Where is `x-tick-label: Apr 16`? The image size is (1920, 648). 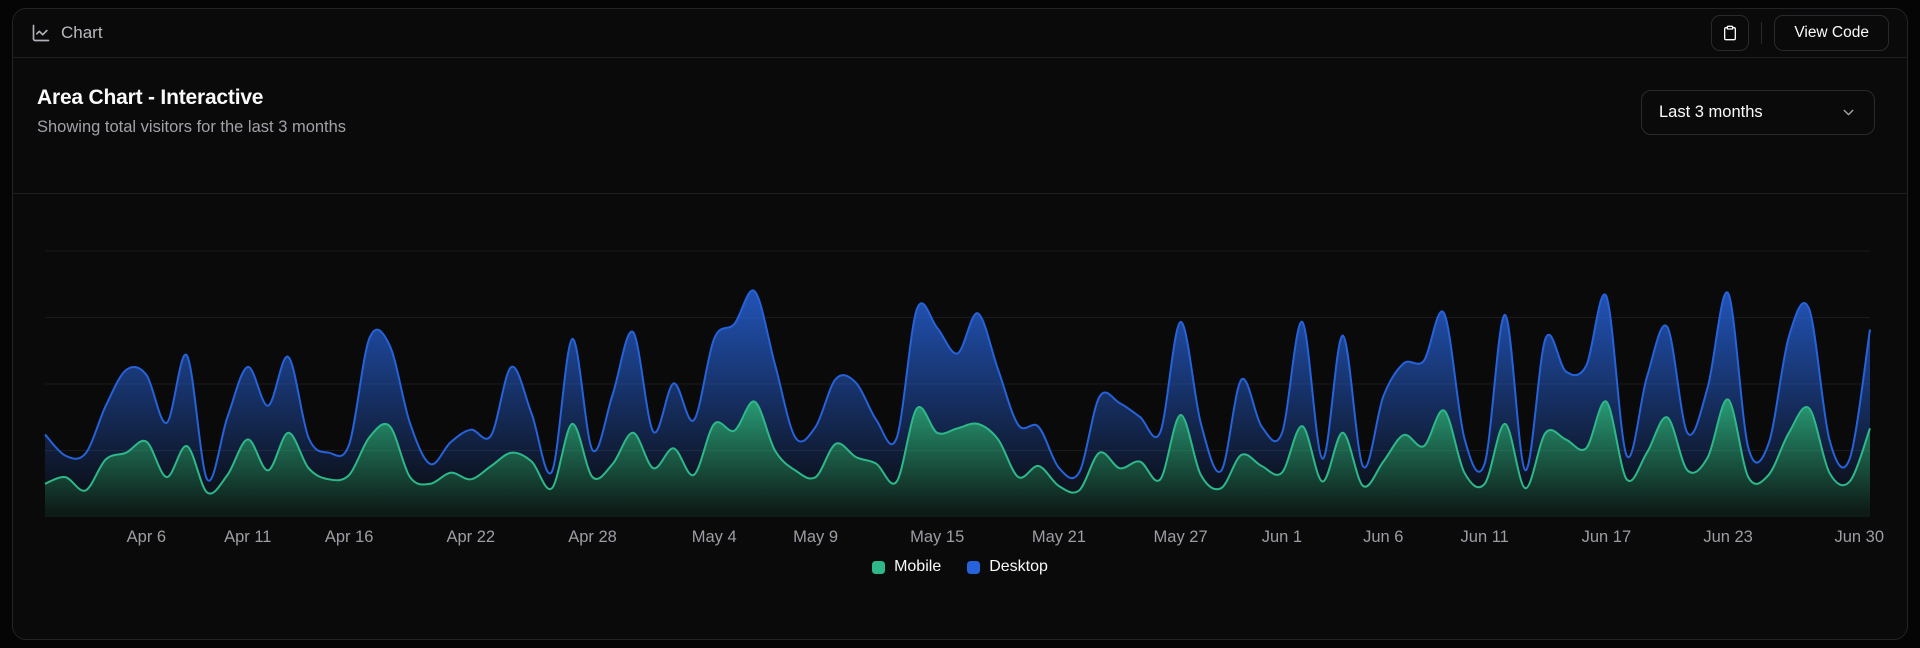
x-tick-label: Apr 16 is located at coordinates (349, 537).